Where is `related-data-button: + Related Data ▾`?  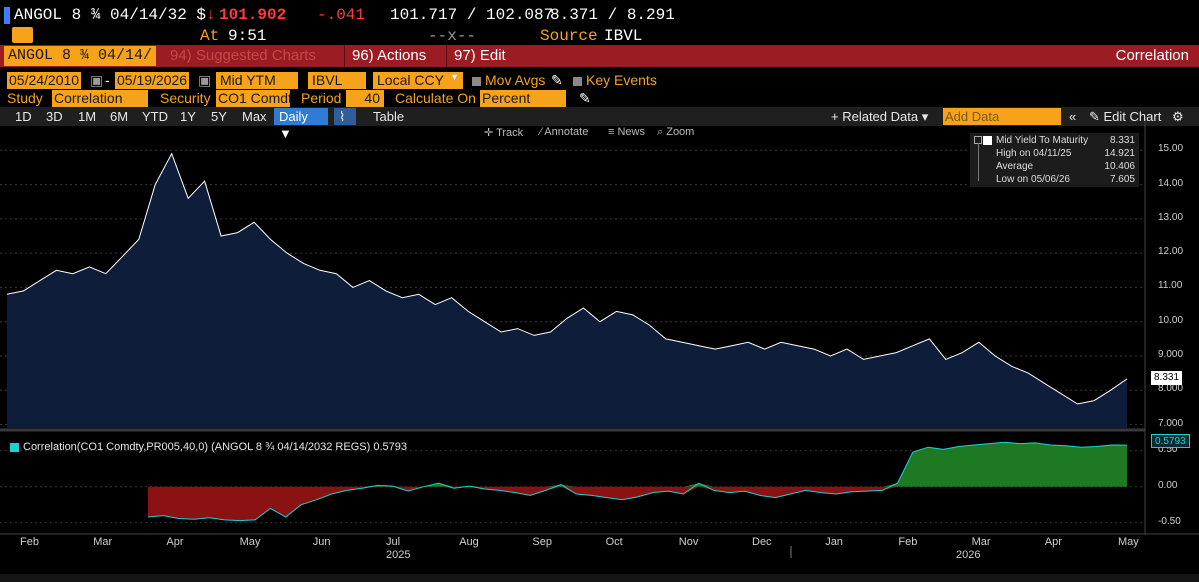
related-data-button: + Related Data ▾ is located at coordinates (880, 116).